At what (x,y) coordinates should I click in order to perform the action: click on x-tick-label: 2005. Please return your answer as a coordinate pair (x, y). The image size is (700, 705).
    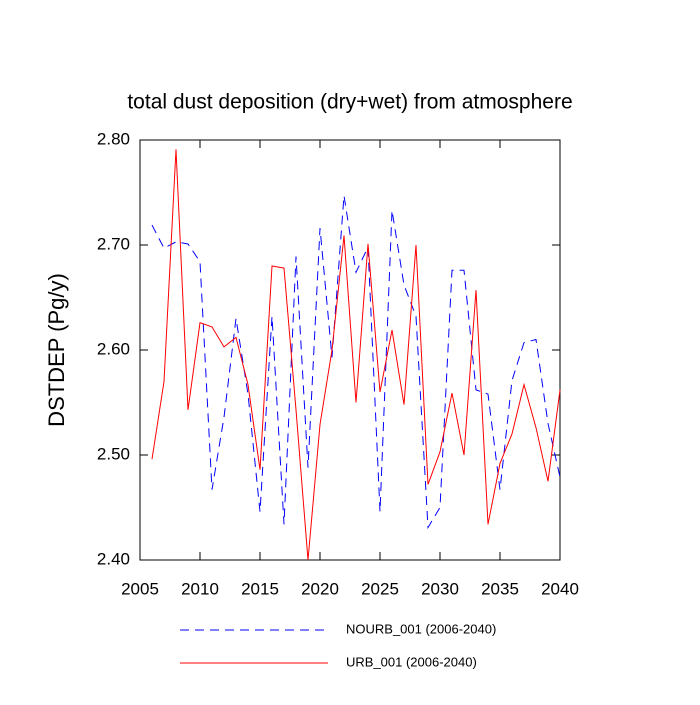
    Looking at the image, I should click on (140, 588).